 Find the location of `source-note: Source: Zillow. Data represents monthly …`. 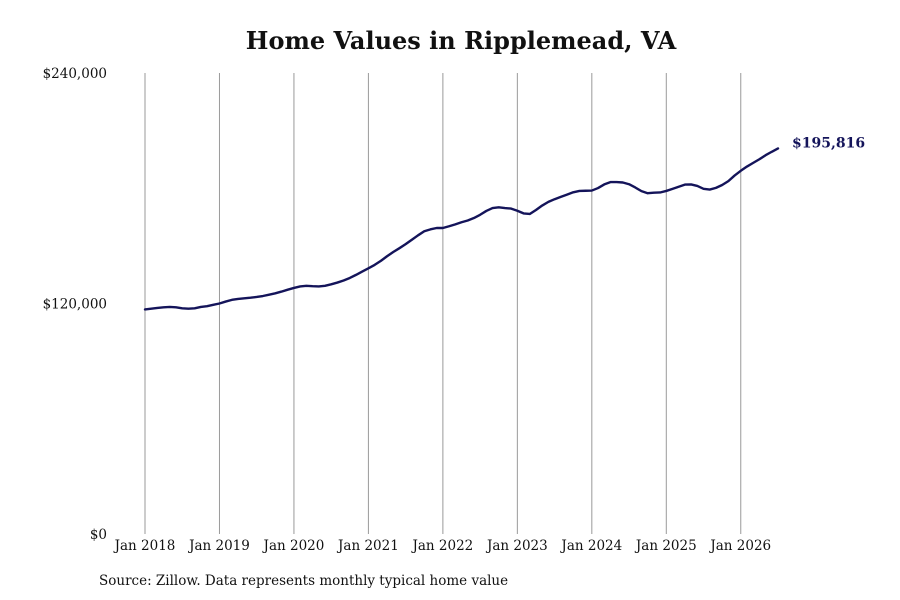

source-note: Source: Zillow. Data represents monthly … is located at coordinates (304, 581).